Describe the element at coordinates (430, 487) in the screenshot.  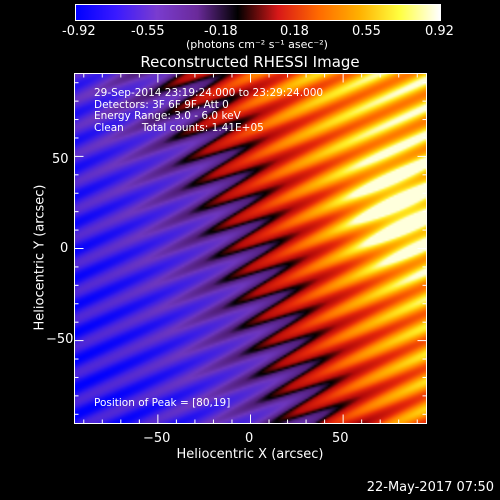
I see `timestamp-text: 22-May-2017 07:50` at that location.